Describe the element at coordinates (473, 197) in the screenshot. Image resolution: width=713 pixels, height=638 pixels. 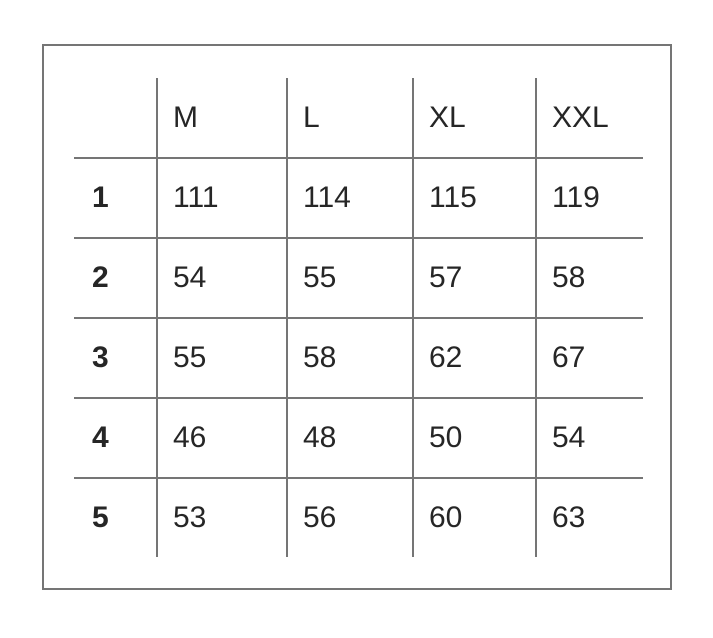
I see `table-cell: 115` at that location.